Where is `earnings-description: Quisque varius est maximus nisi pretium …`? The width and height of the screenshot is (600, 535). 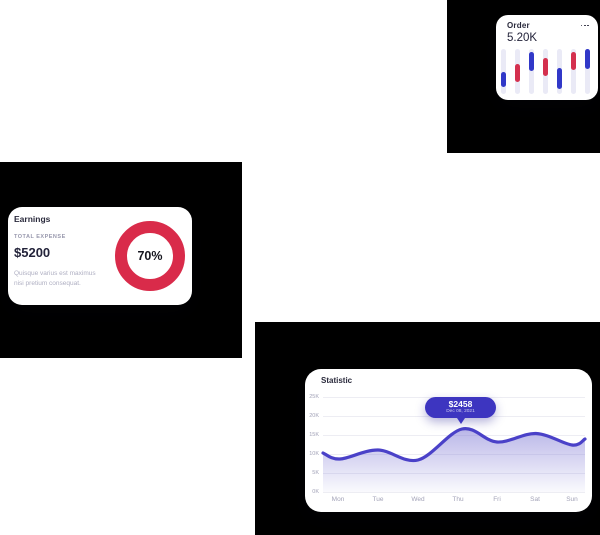 earnings-description: Quisque varius est maximus nisi pretium … is located at coordinates (55, 279).